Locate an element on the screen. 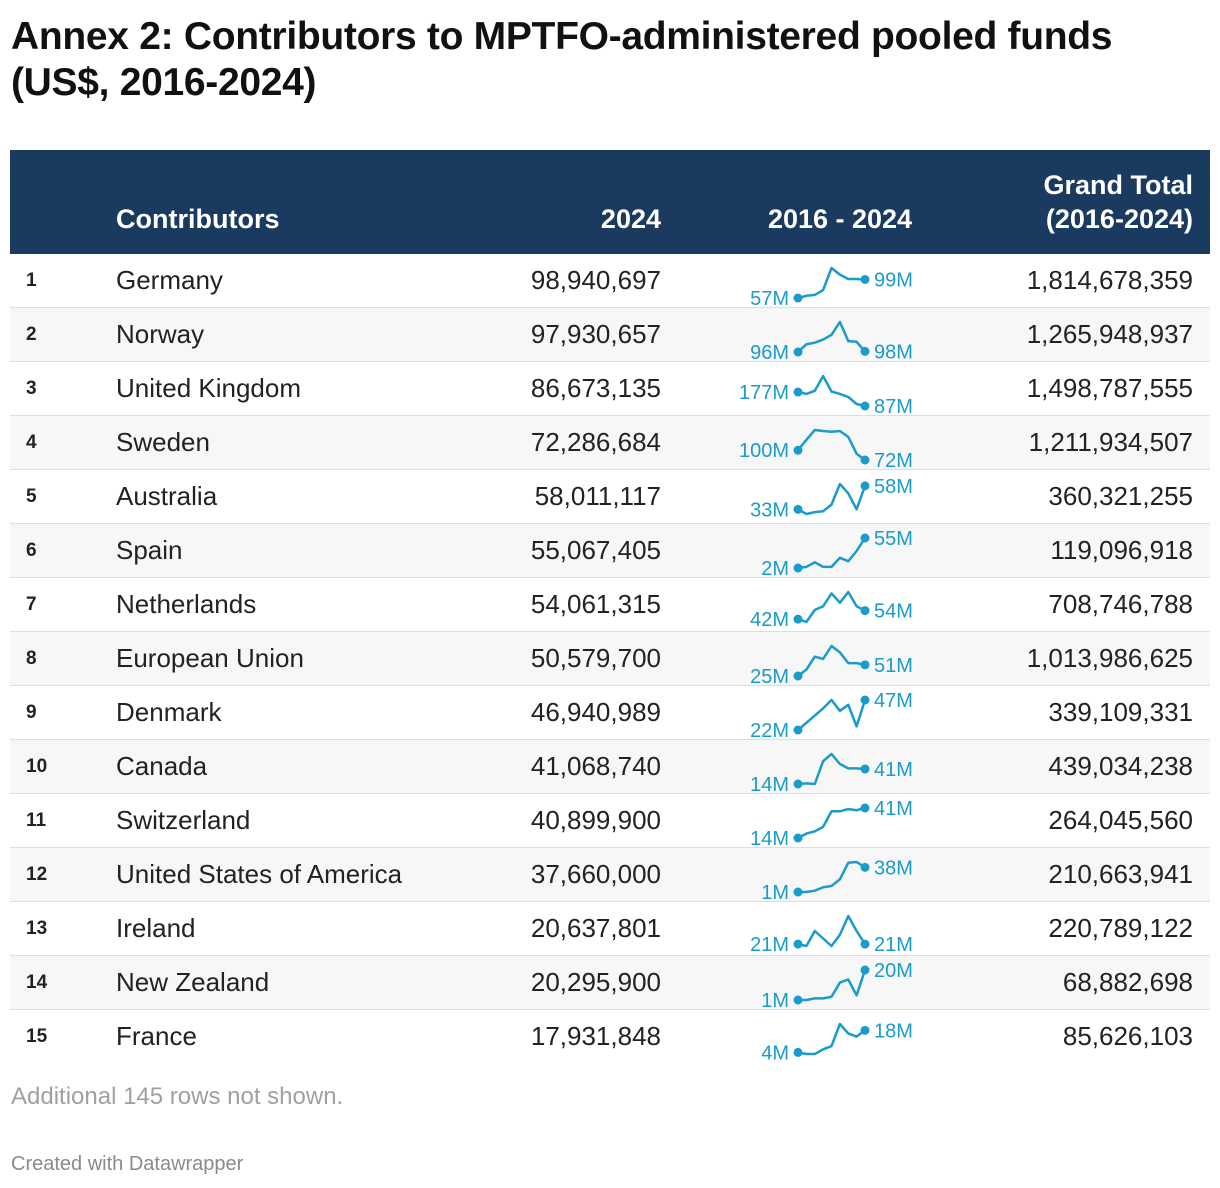 The image size is (1220, 1188). contributor-name: Spain is located at coordinates (149, 550).